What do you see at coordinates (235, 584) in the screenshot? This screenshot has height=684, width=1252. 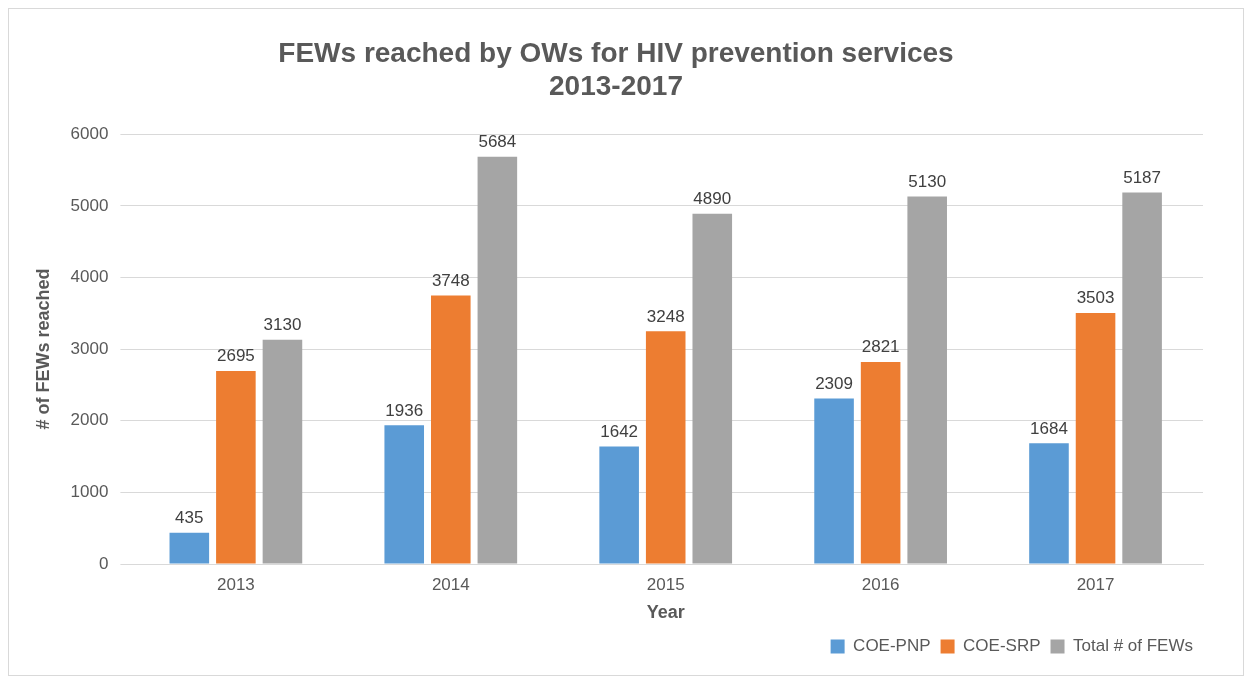 I see `x-tick-label: 2013` at bounding box center [235, 584].